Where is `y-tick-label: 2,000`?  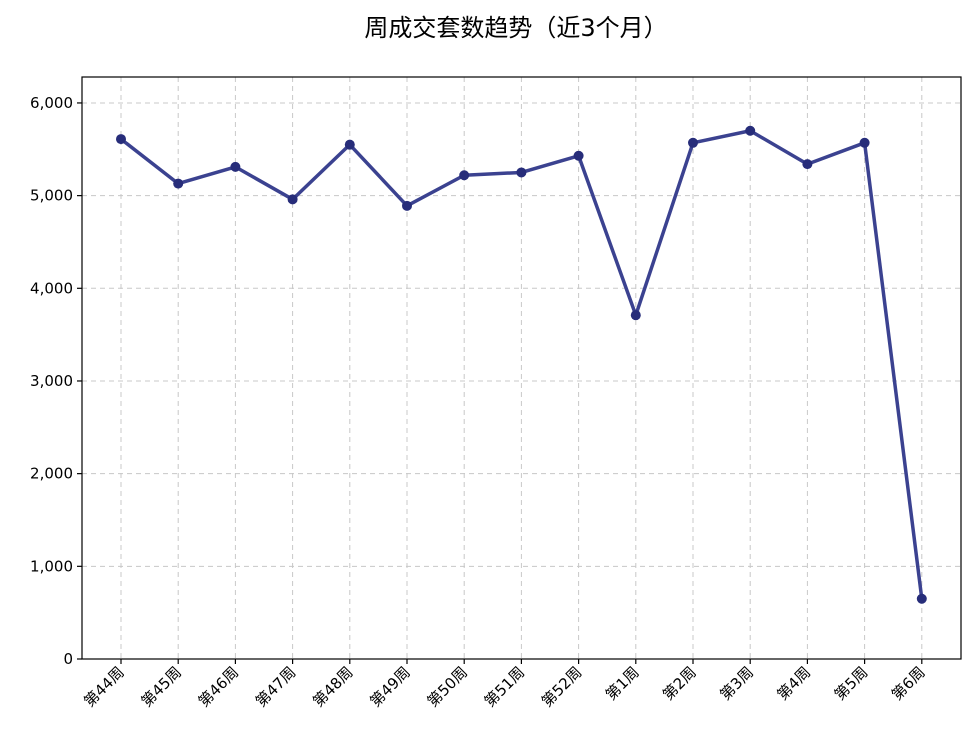 y-tick-label: 2,000 is located at coordinates (51, 474).